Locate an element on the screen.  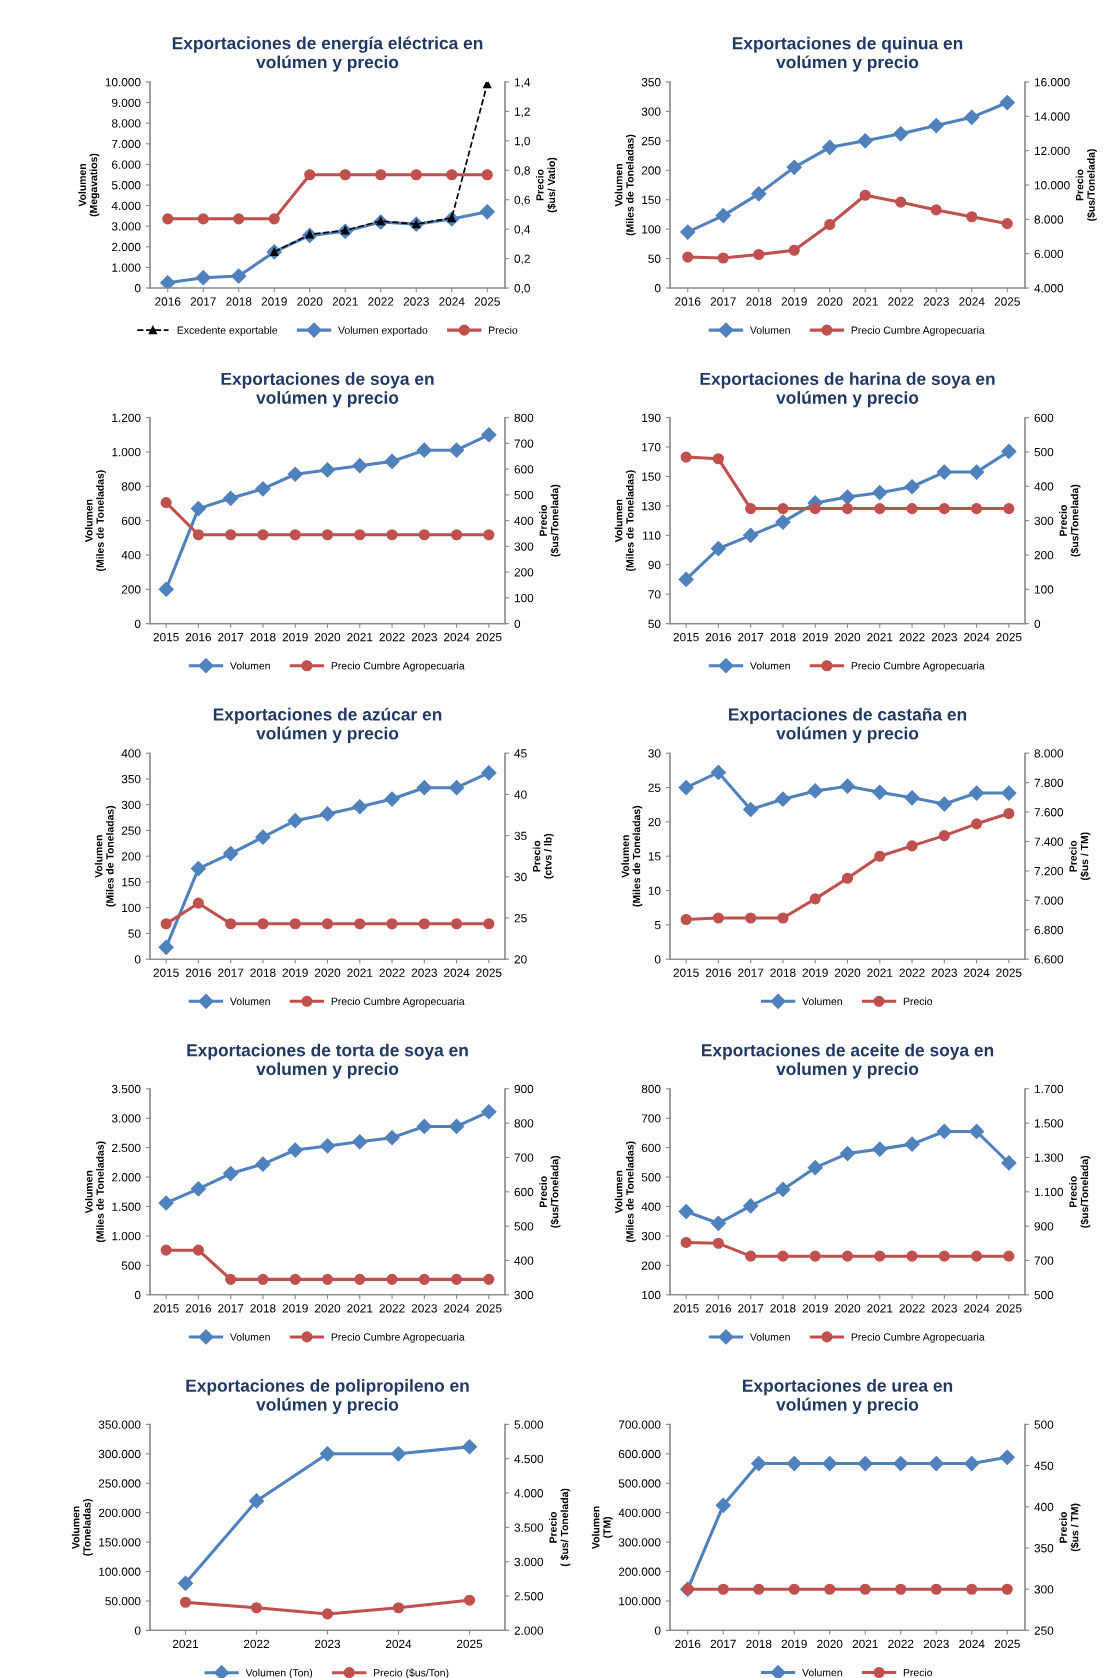
y-tick-label: 7.000 is located at coordinates (126, 144).